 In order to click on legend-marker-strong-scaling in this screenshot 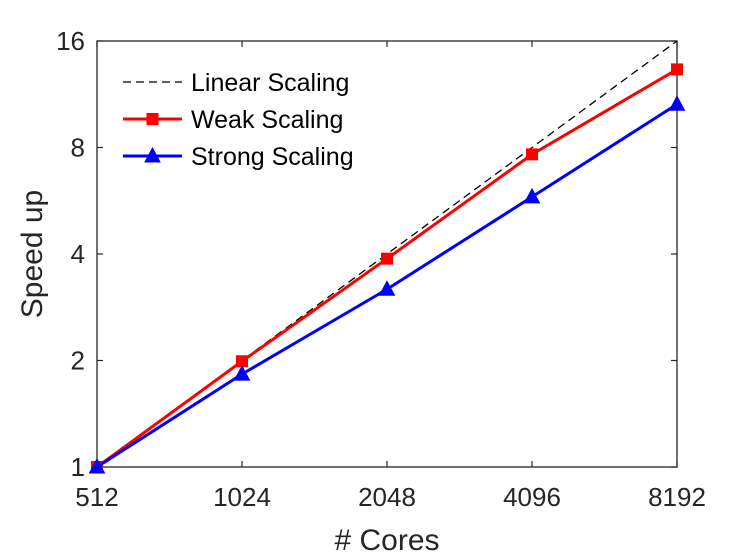, I will do `click(152, 154)`.